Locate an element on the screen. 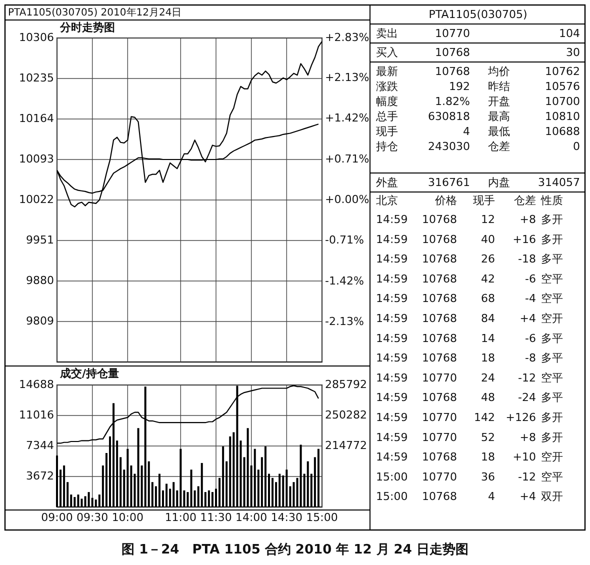  text: -6 is located at coordinates (530, 338).